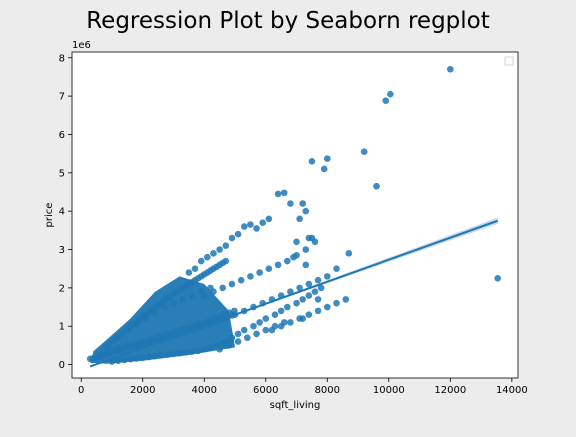 Image resolution: width=576 pixels, height=437 pixels. I want to click on chart-title: Regression Plot by Seaborn regplot, so click(288, 21).